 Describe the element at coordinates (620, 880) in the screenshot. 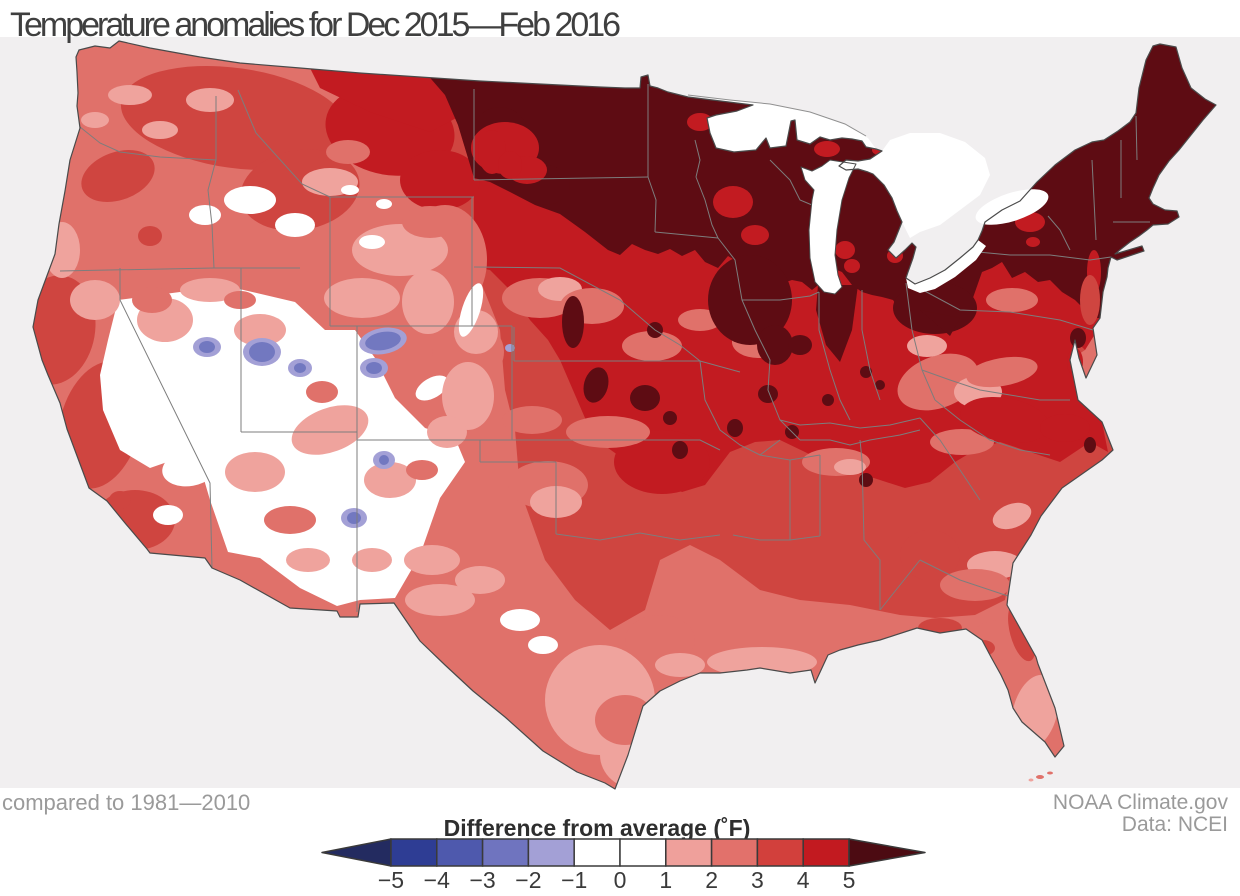

I see `svg-text: 0` at that location.